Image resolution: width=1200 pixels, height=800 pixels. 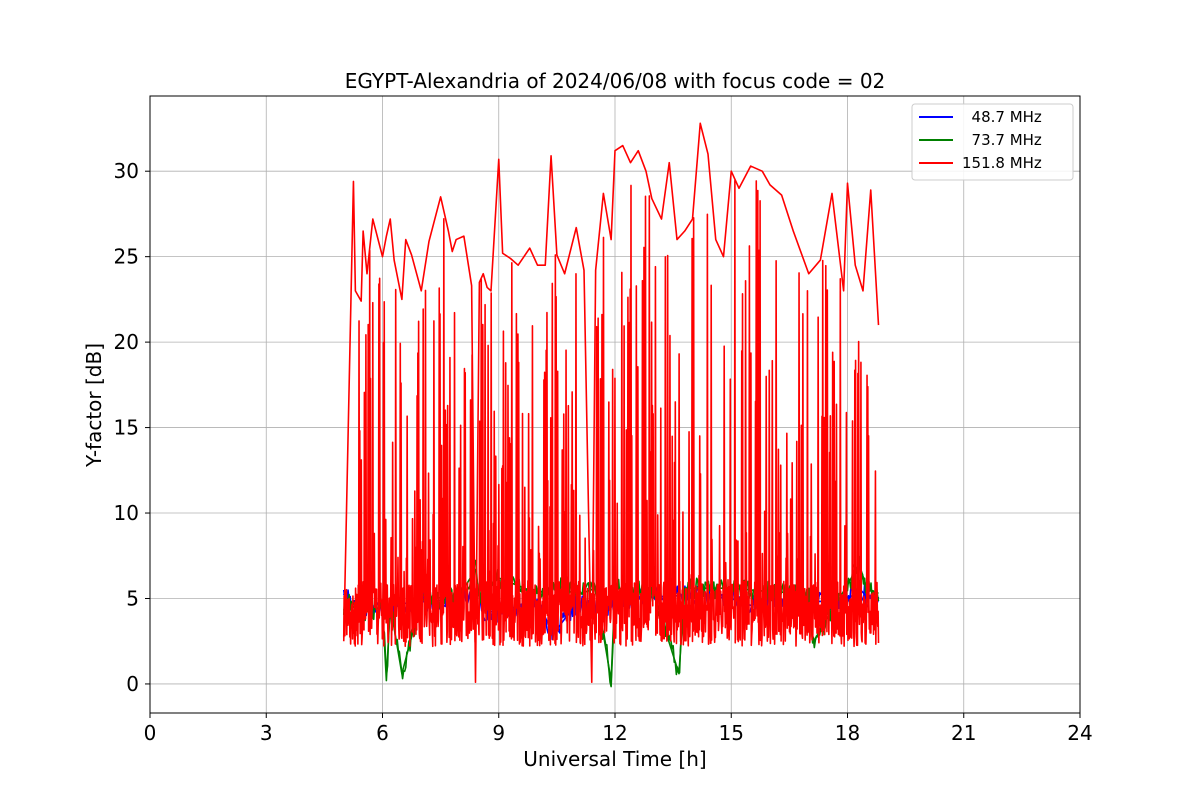 I want to click on y-tick-label: 30, so click(x=126, y=171).